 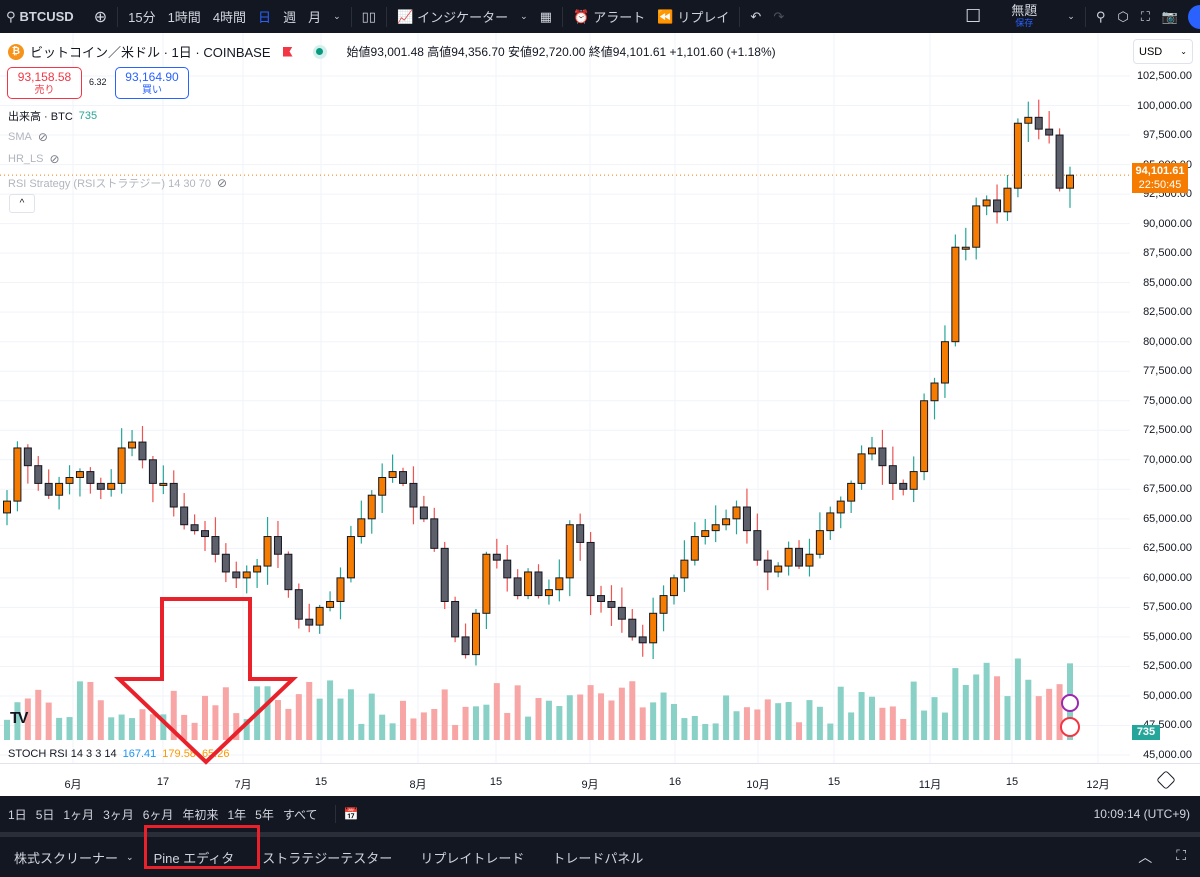 I want to click on interval-4h: 4時間, so click(x=229, y=17).